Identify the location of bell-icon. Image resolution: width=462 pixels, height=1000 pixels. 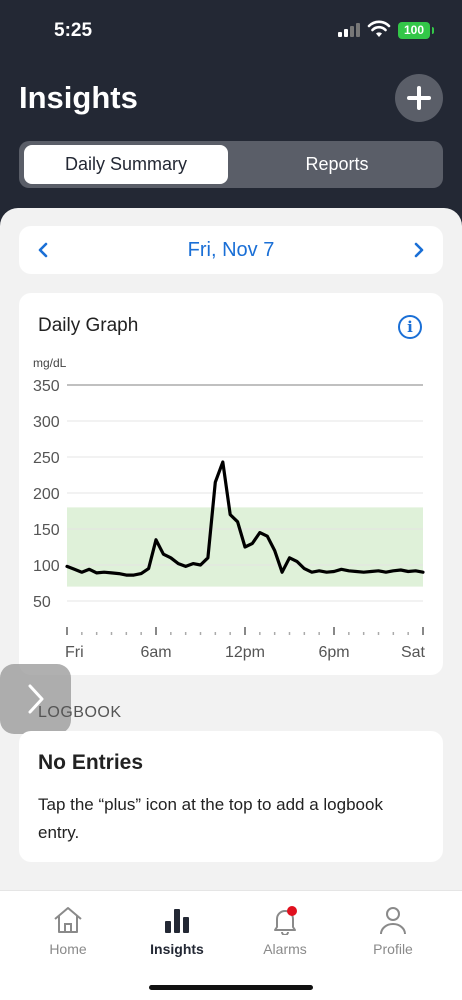
(285, 920).